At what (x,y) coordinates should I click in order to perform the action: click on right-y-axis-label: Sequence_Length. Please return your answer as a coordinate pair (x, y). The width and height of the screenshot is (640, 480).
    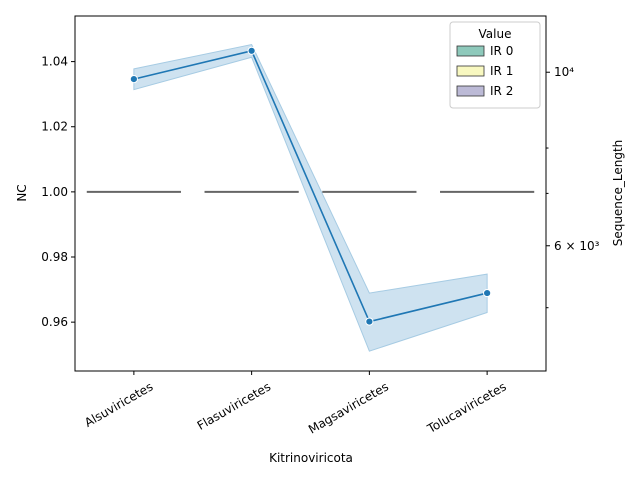
    Looking at the image, I should click on (618, 193).